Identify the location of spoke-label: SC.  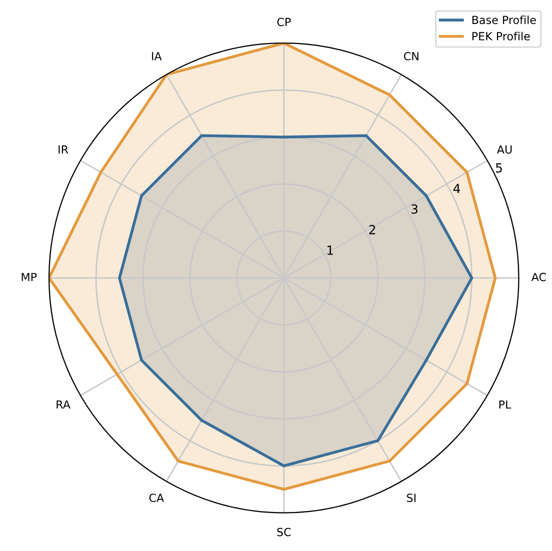
(284, 532).